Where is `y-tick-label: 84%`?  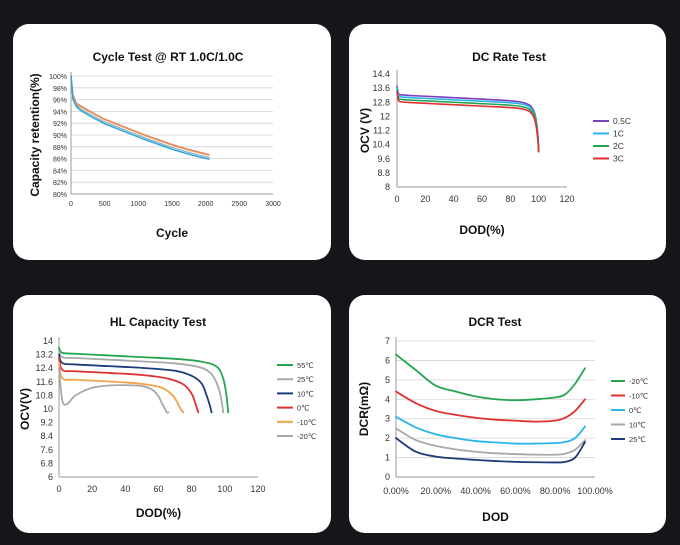
y-tick-label: 84% is located at coordinates (60, 171).